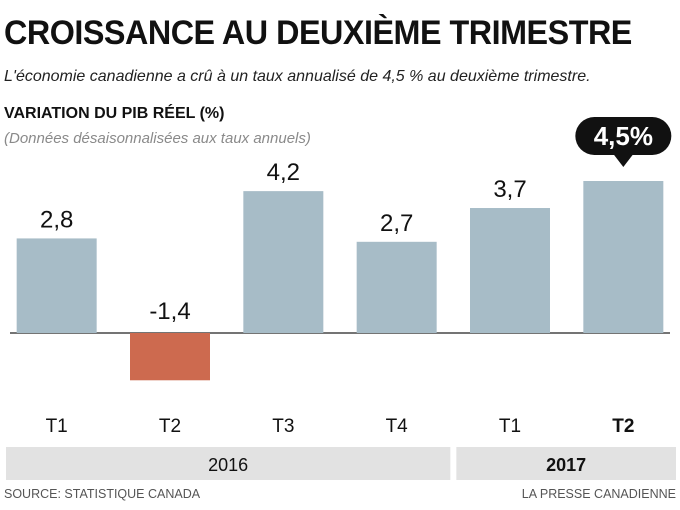  What do you see at coordinates (623, 426) in the screenshot?
I see `x-tick-label-6: T2` at bounding box center [623, 426].